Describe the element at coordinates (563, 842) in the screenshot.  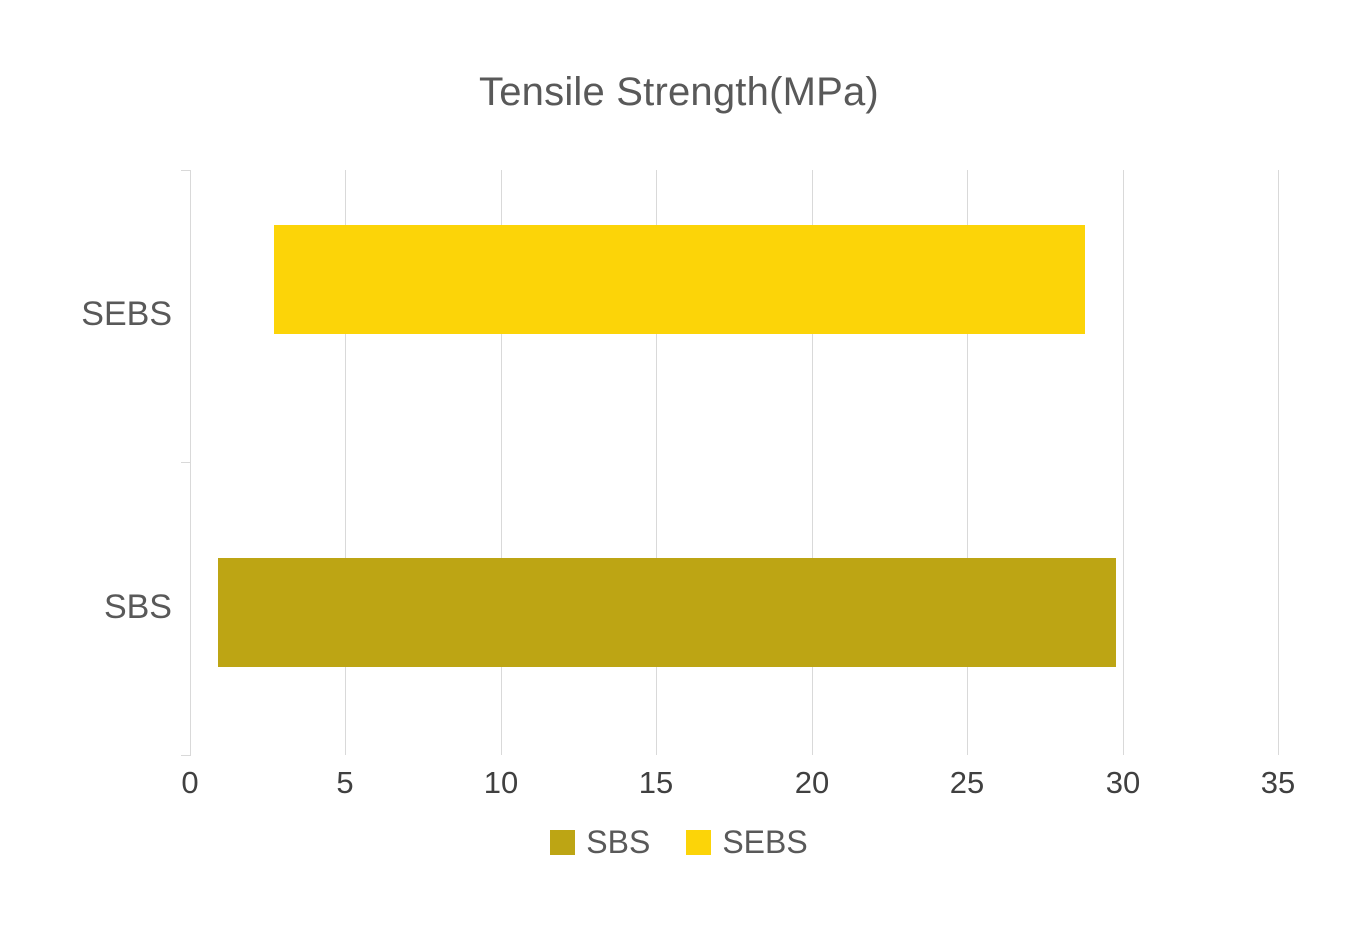
I see `legend-swatch-sbs-icon` at that location.